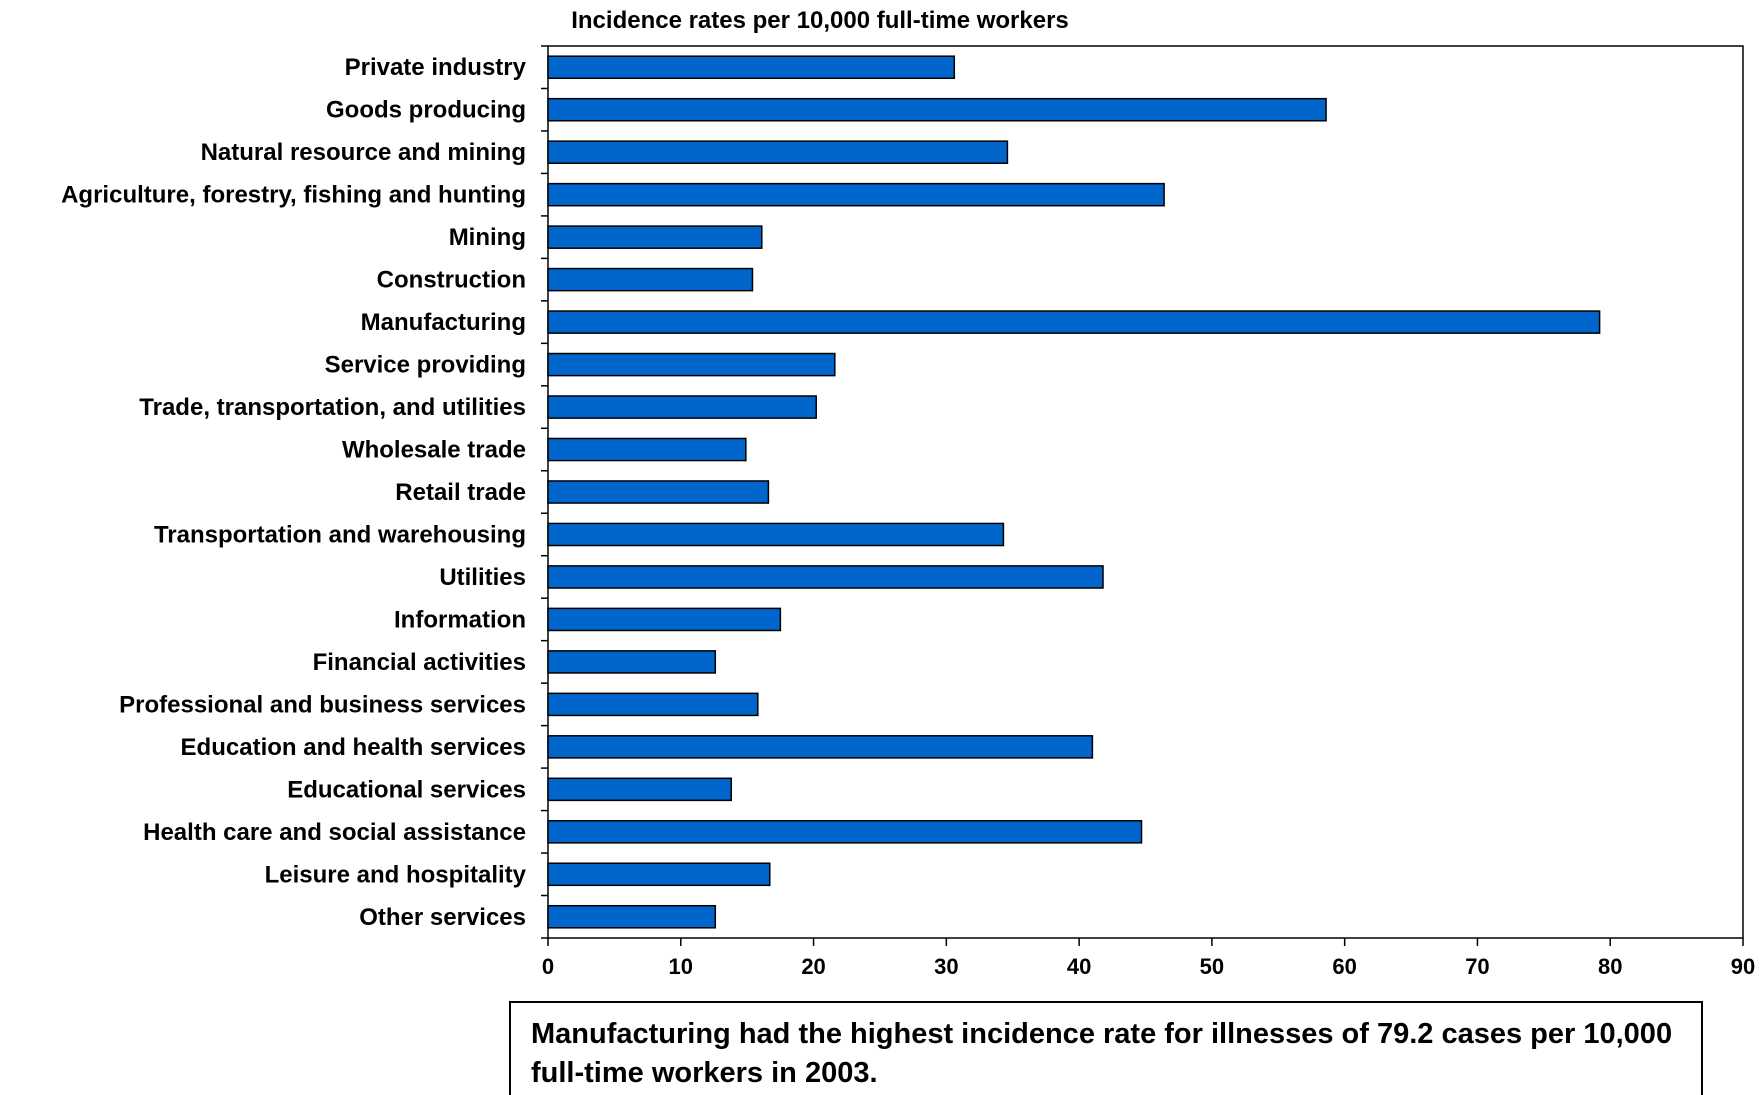  I want to click on x-tick-label: 30, so click(946, 966).